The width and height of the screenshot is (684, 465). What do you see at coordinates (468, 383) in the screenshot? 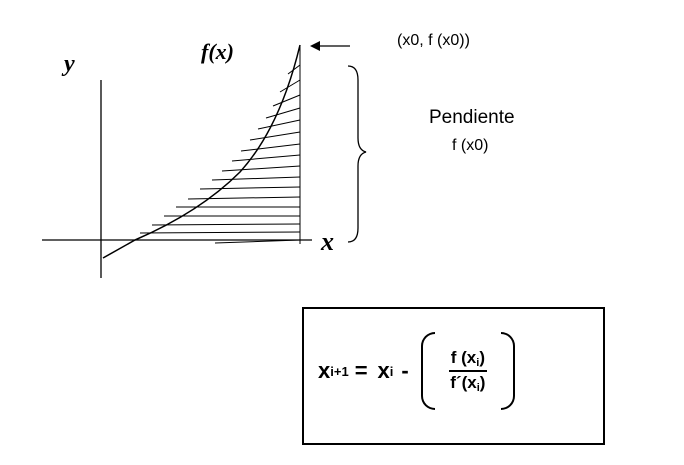
I see `fraction-denominator: f´(xi)` at bounding box center [468, 383].